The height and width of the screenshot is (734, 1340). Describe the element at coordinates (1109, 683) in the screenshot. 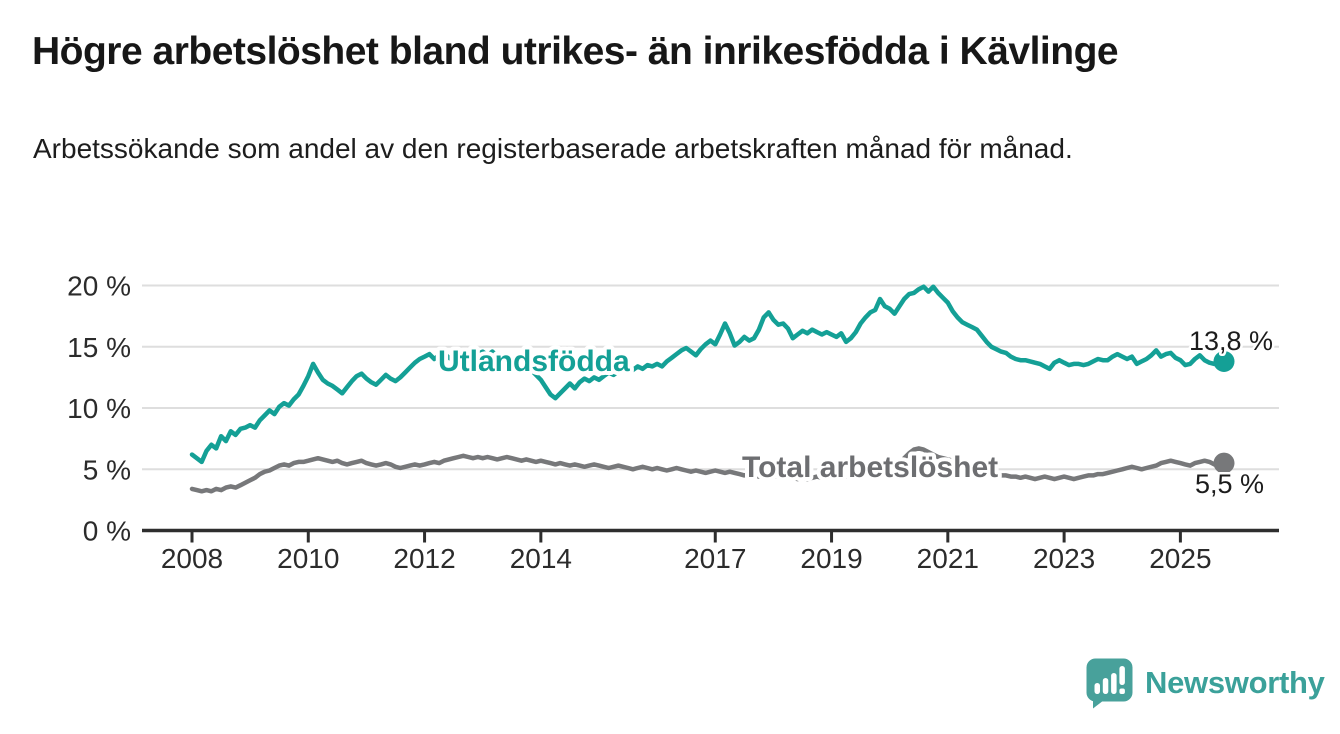

I see `speech-bubble-chart-icon` at that location.